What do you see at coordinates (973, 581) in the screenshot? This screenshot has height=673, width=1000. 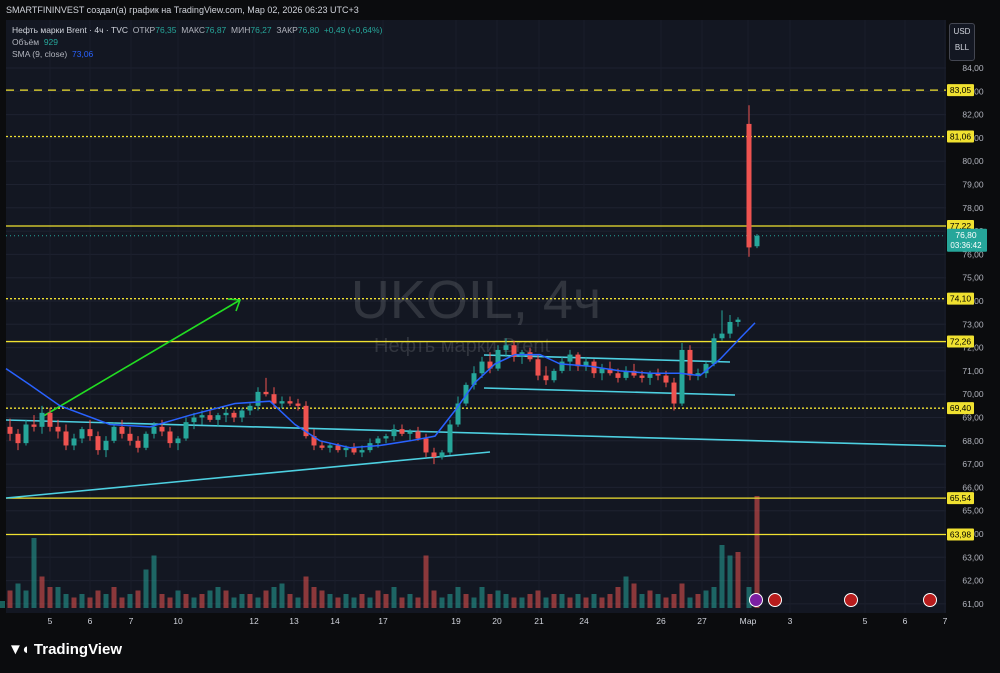 I see `price-tick-label: 62,00` at bounding box center [973, 581].